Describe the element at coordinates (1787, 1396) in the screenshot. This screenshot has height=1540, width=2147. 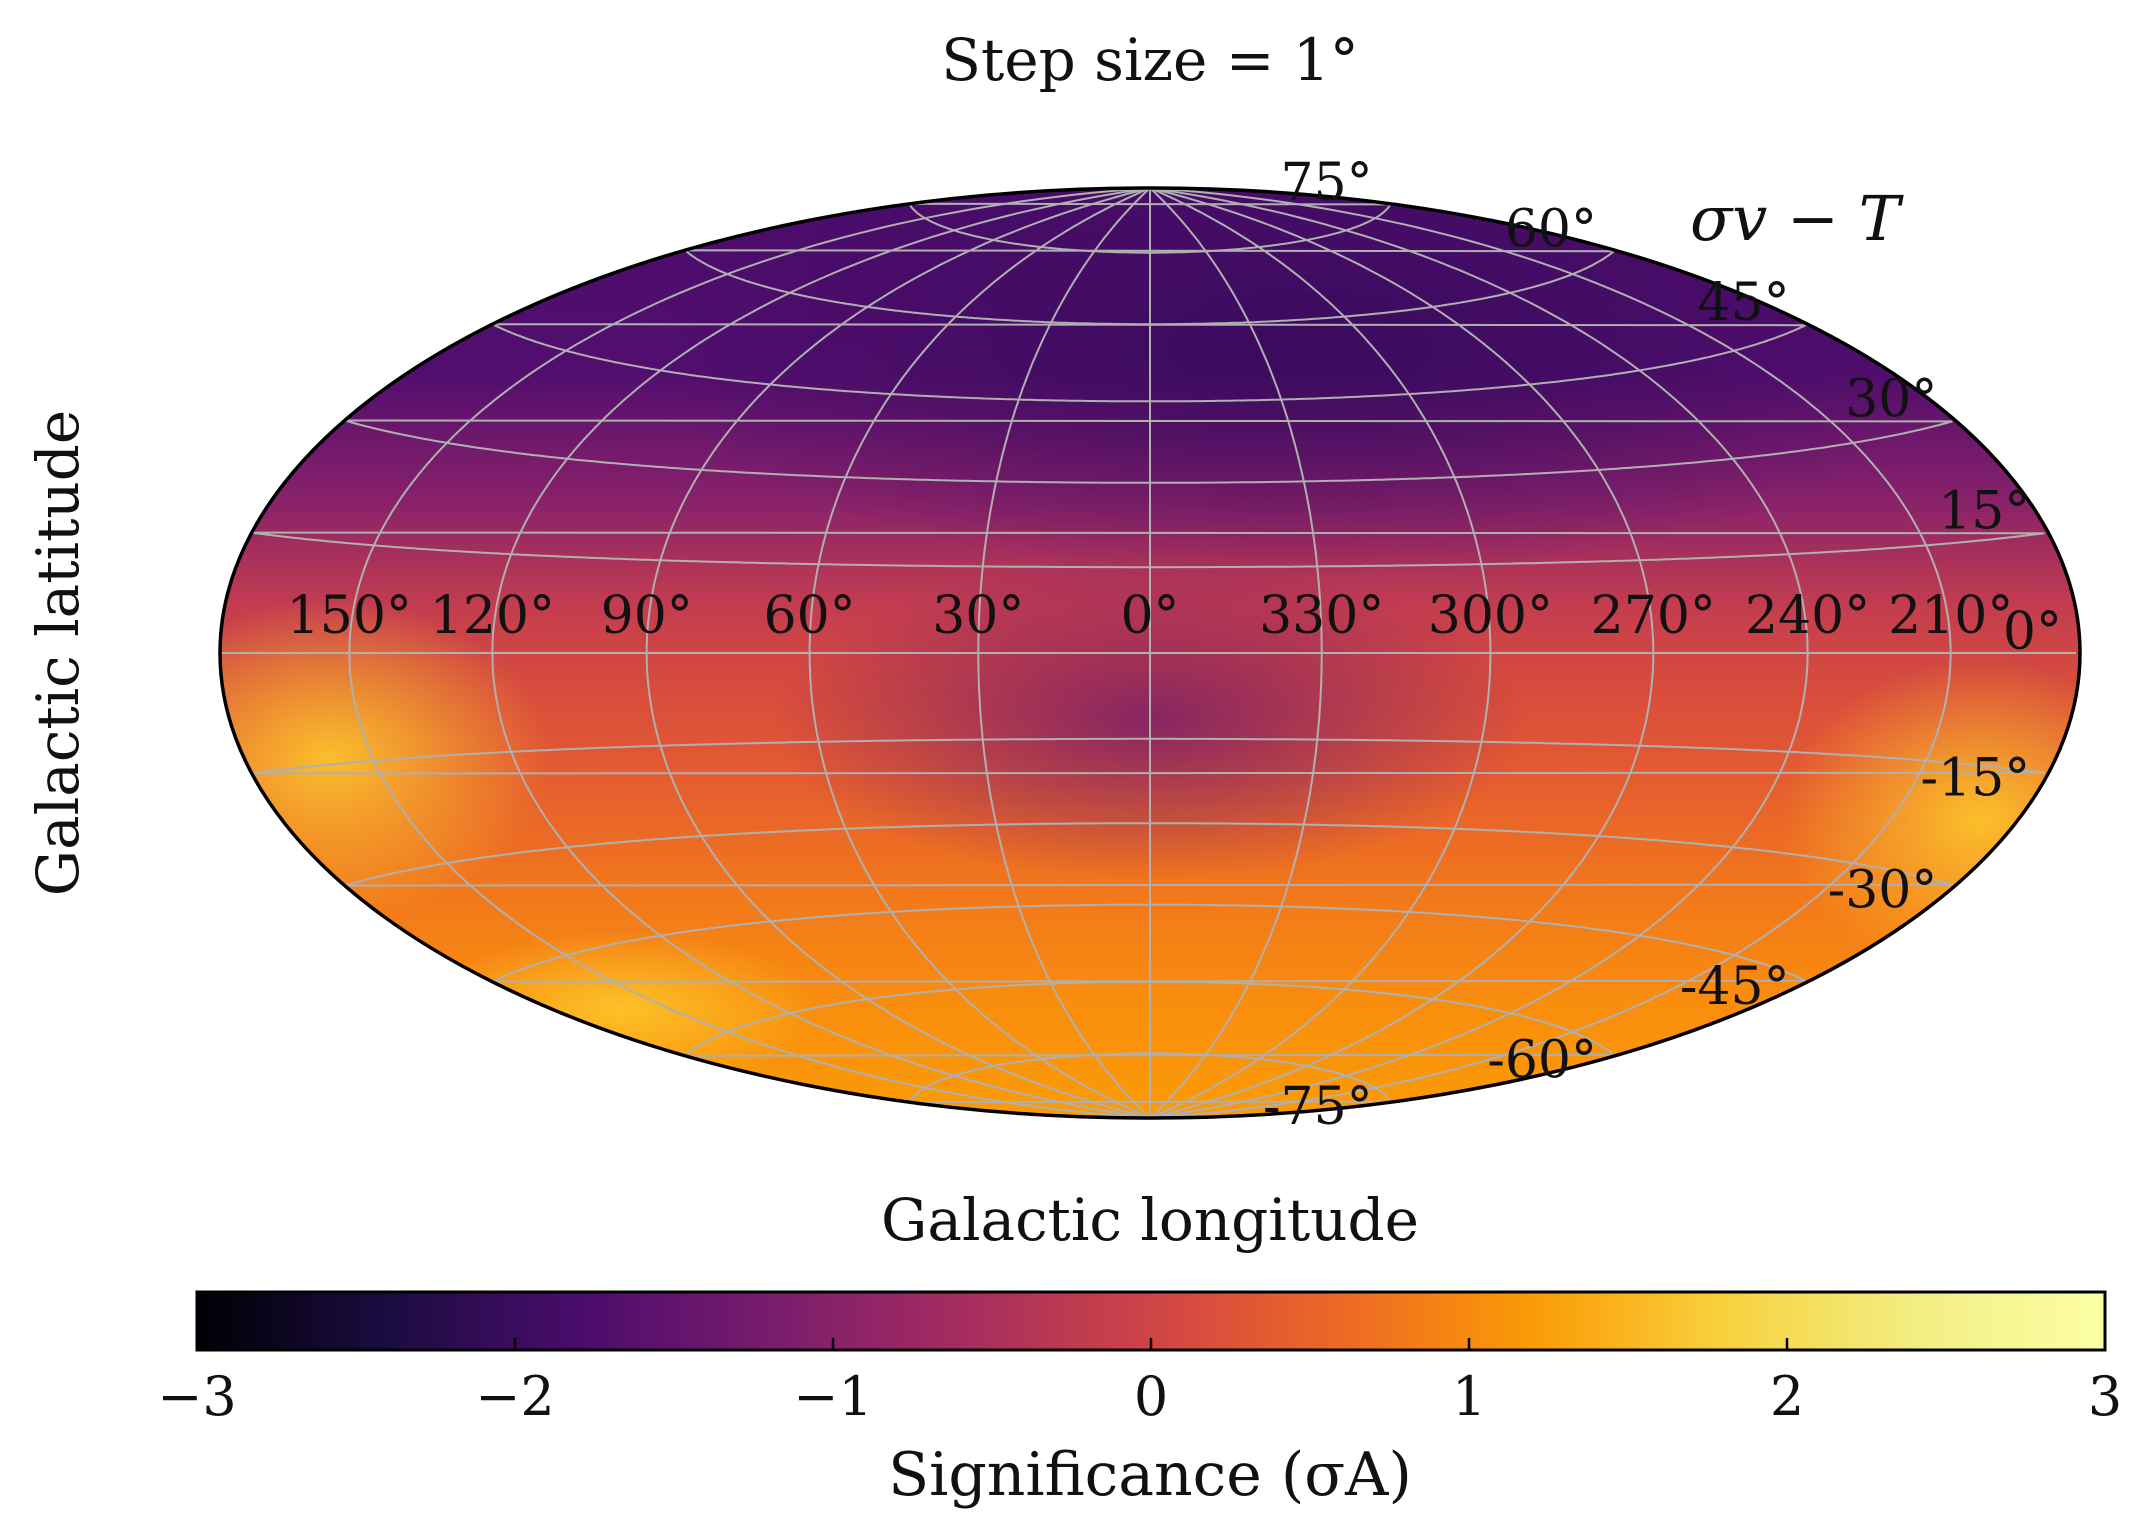
I see `colorbar-tick-label: 2` at that location.